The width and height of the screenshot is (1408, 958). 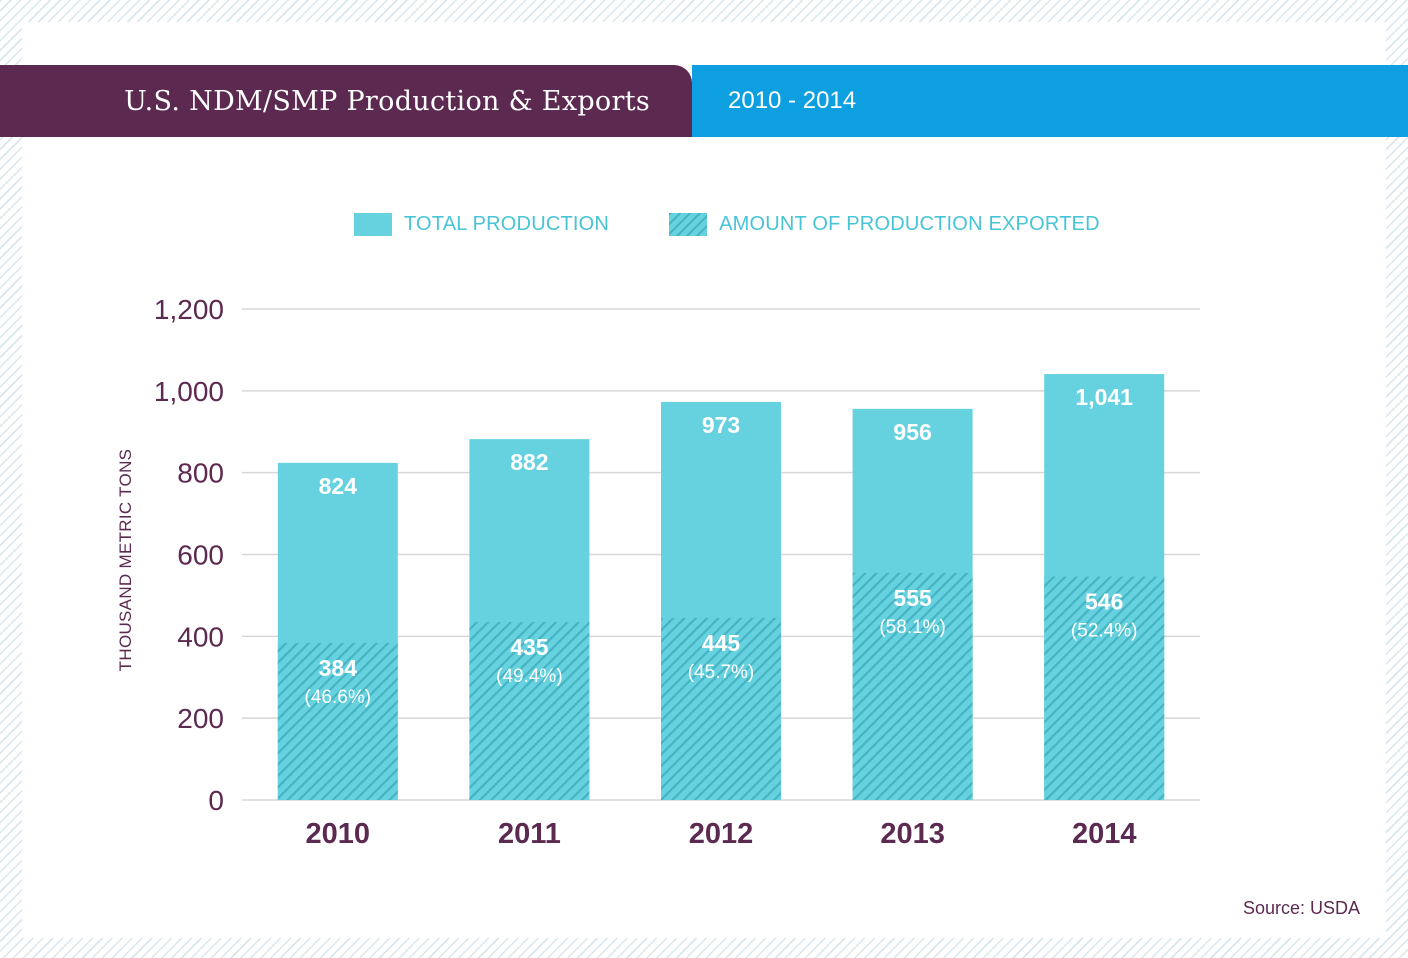 What do you see at coordinates (1301, 908) in the screenshot?
I see `source-note: Source: USDA` at bounding box center [1301, 908].